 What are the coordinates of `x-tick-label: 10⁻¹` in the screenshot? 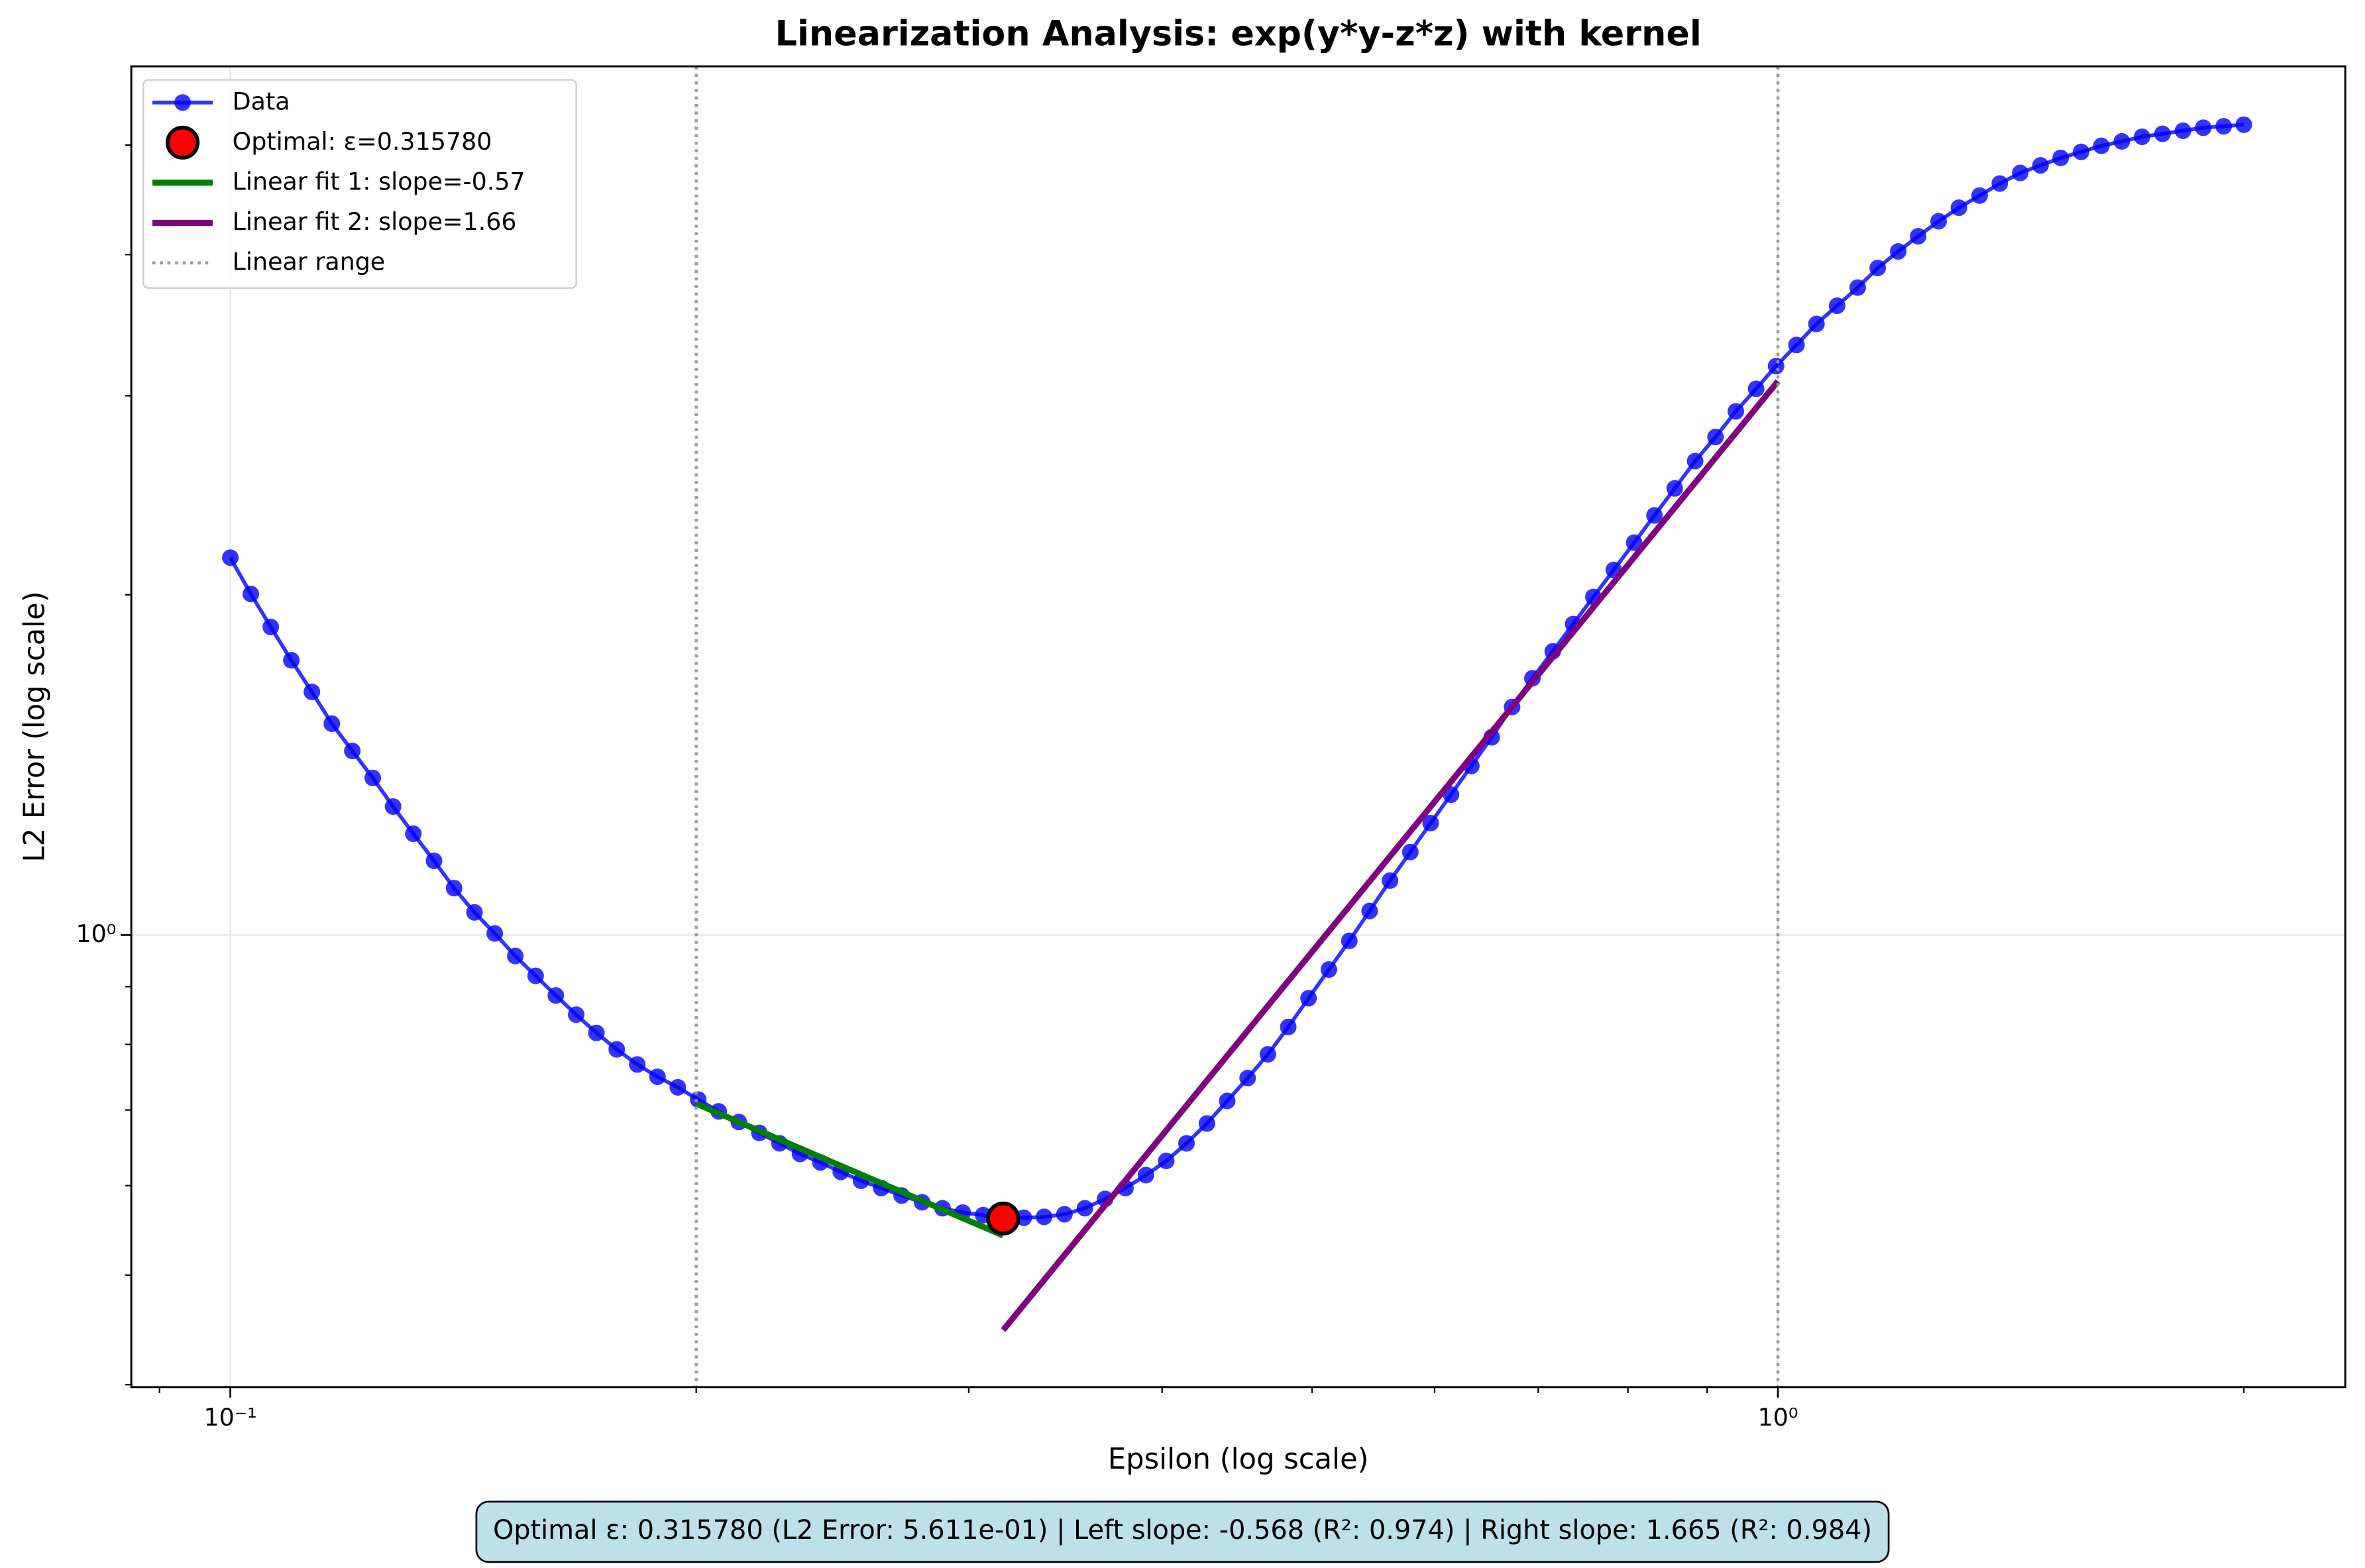 It's located at (230, 1418).